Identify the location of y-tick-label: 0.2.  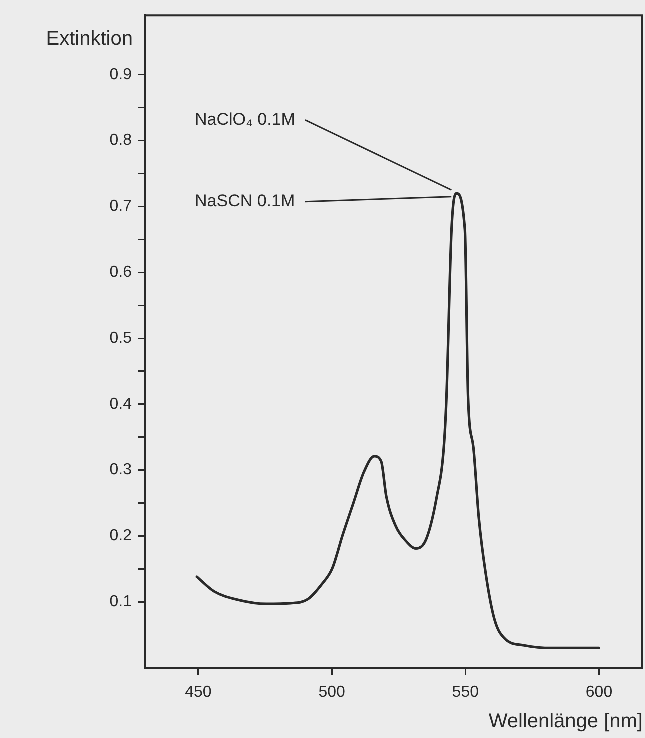
(121, 536).